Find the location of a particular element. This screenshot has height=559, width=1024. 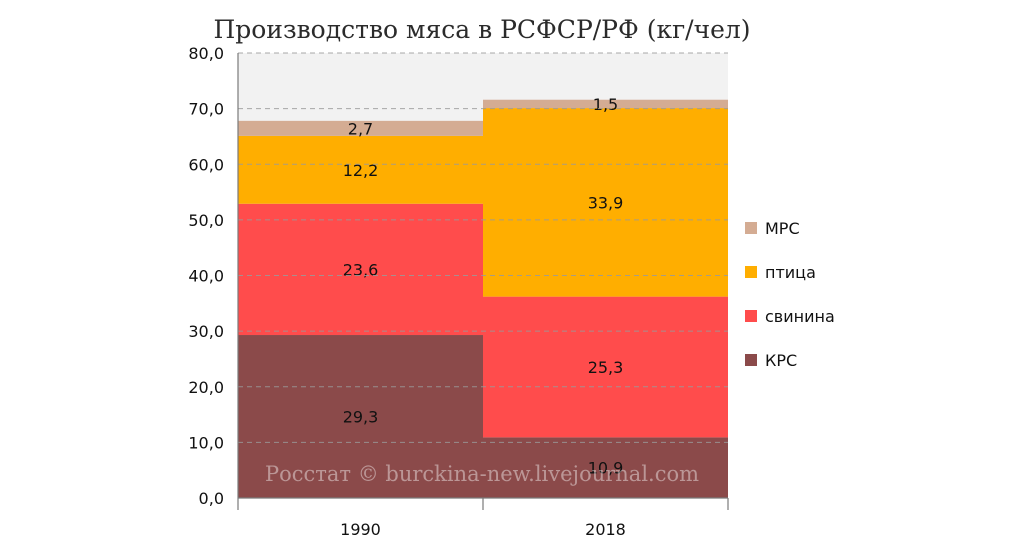

data-label-1990-птица: 12,2 is located at coordinates (361, 170).